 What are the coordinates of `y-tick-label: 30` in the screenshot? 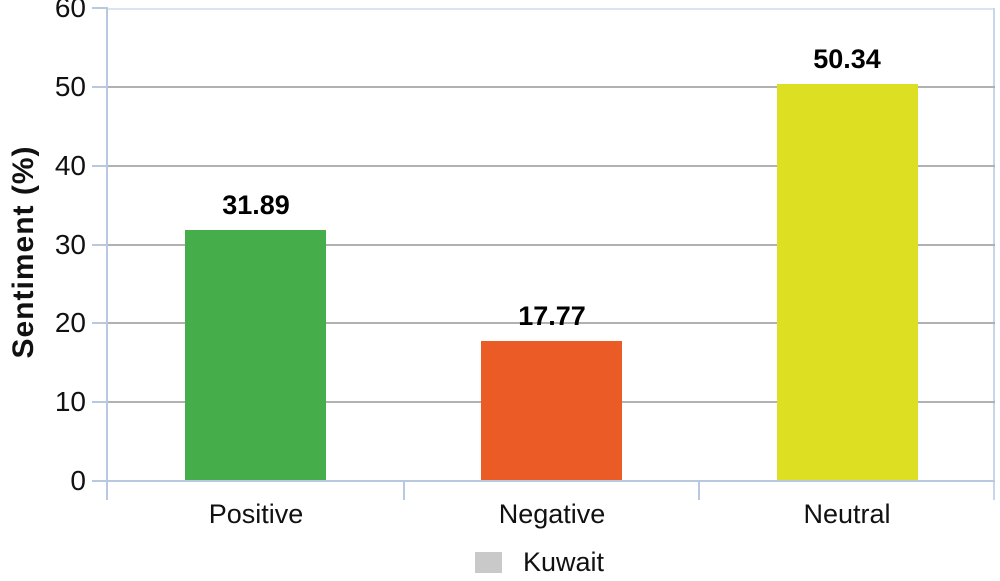 It's located at (70, 244).